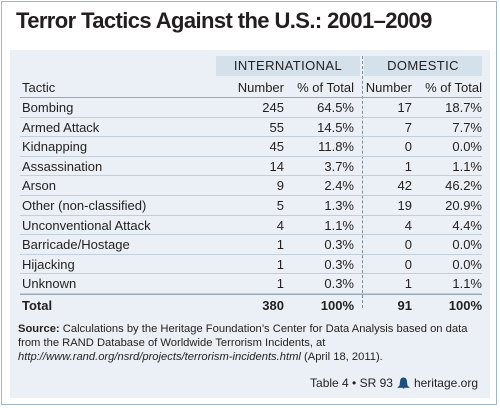 This screenshot has width=500, height=408. Describe the element at coordinates (39, 87) in the screenshot. I see `header-tactic: Tactic` at that location.